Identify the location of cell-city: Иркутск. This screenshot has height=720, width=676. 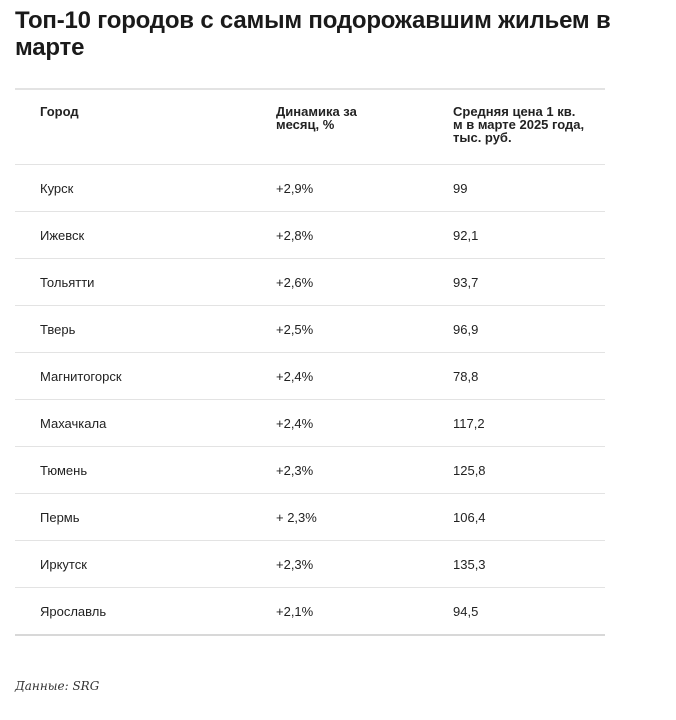
(63, 564).